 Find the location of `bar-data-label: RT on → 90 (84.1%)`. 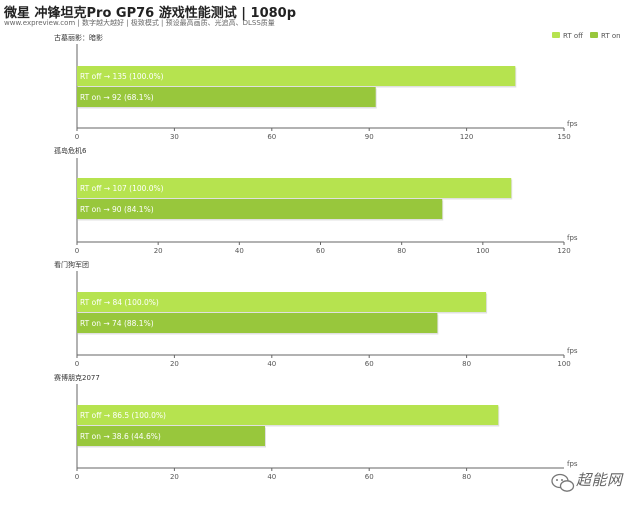

bar-data-label: RT on → 90 (84.1%) is located at coordinates (117, 209).